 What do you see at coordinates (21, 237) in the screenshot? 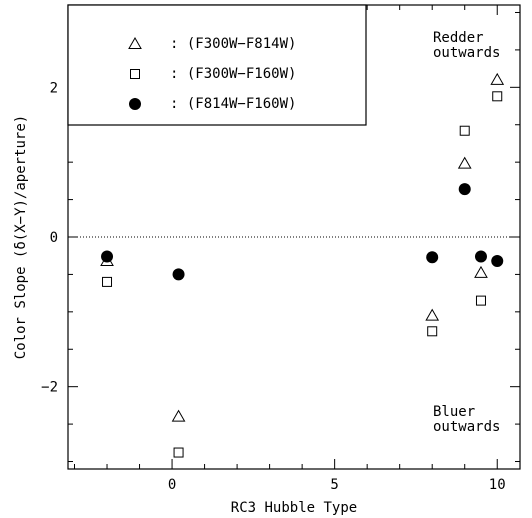
I see `y-axis-label: Color Slope (δ(X−Y)/aperture)` at bounding box center [21, 237].